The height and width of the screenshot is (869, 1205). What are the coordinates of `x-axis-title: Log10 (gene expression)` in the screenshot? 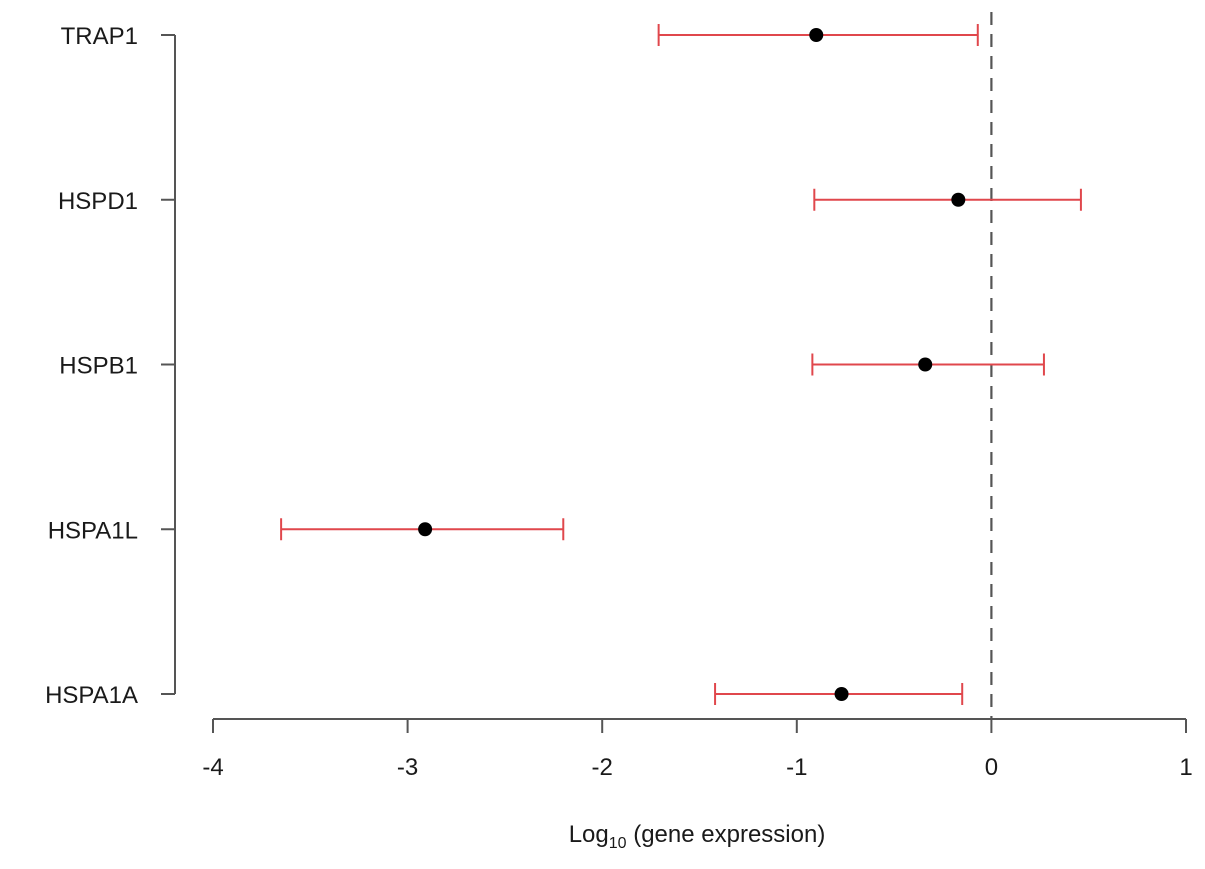 It's located at (697, 836).